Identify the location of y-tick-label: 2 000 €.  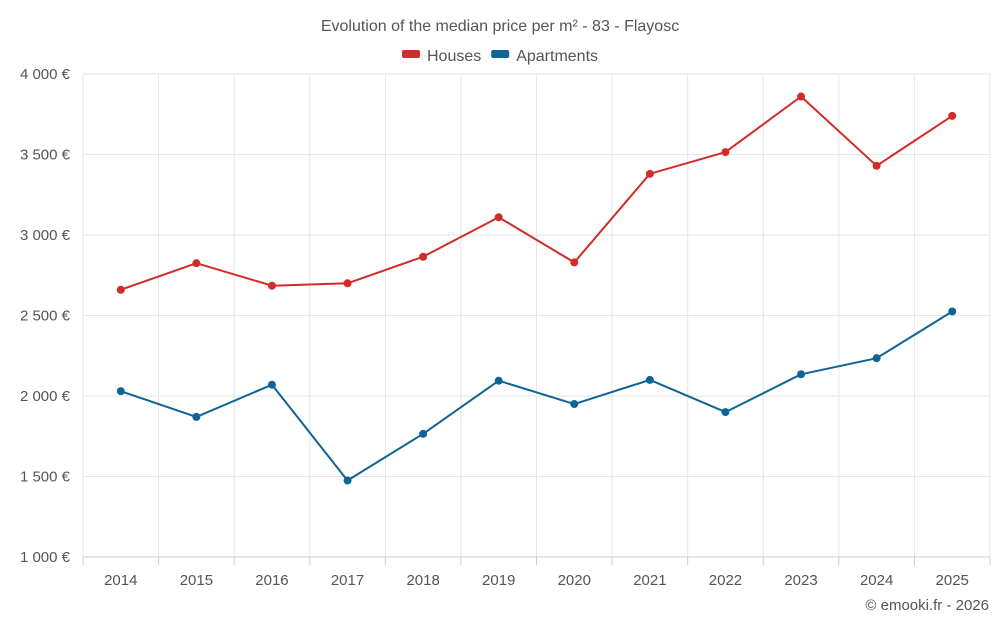
(45, 396).